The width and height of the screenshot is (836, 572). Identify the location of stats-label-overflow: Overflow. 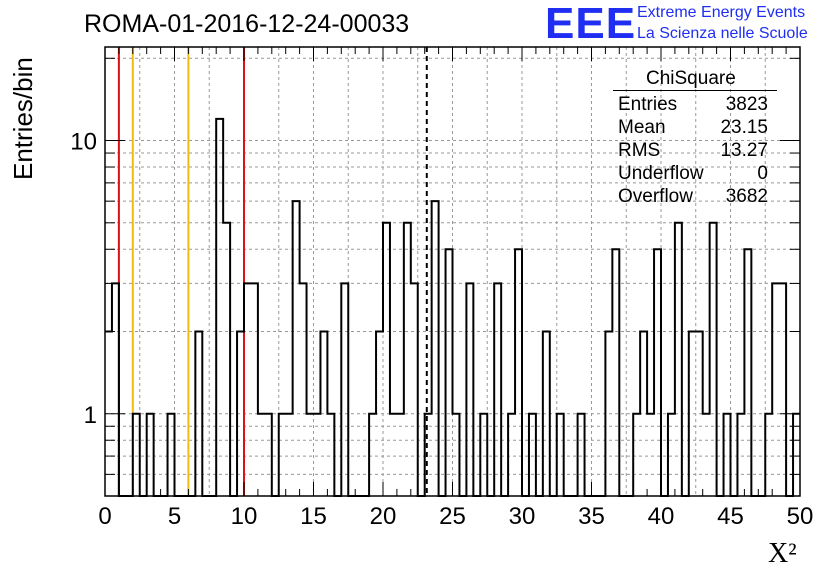
(655, 196).